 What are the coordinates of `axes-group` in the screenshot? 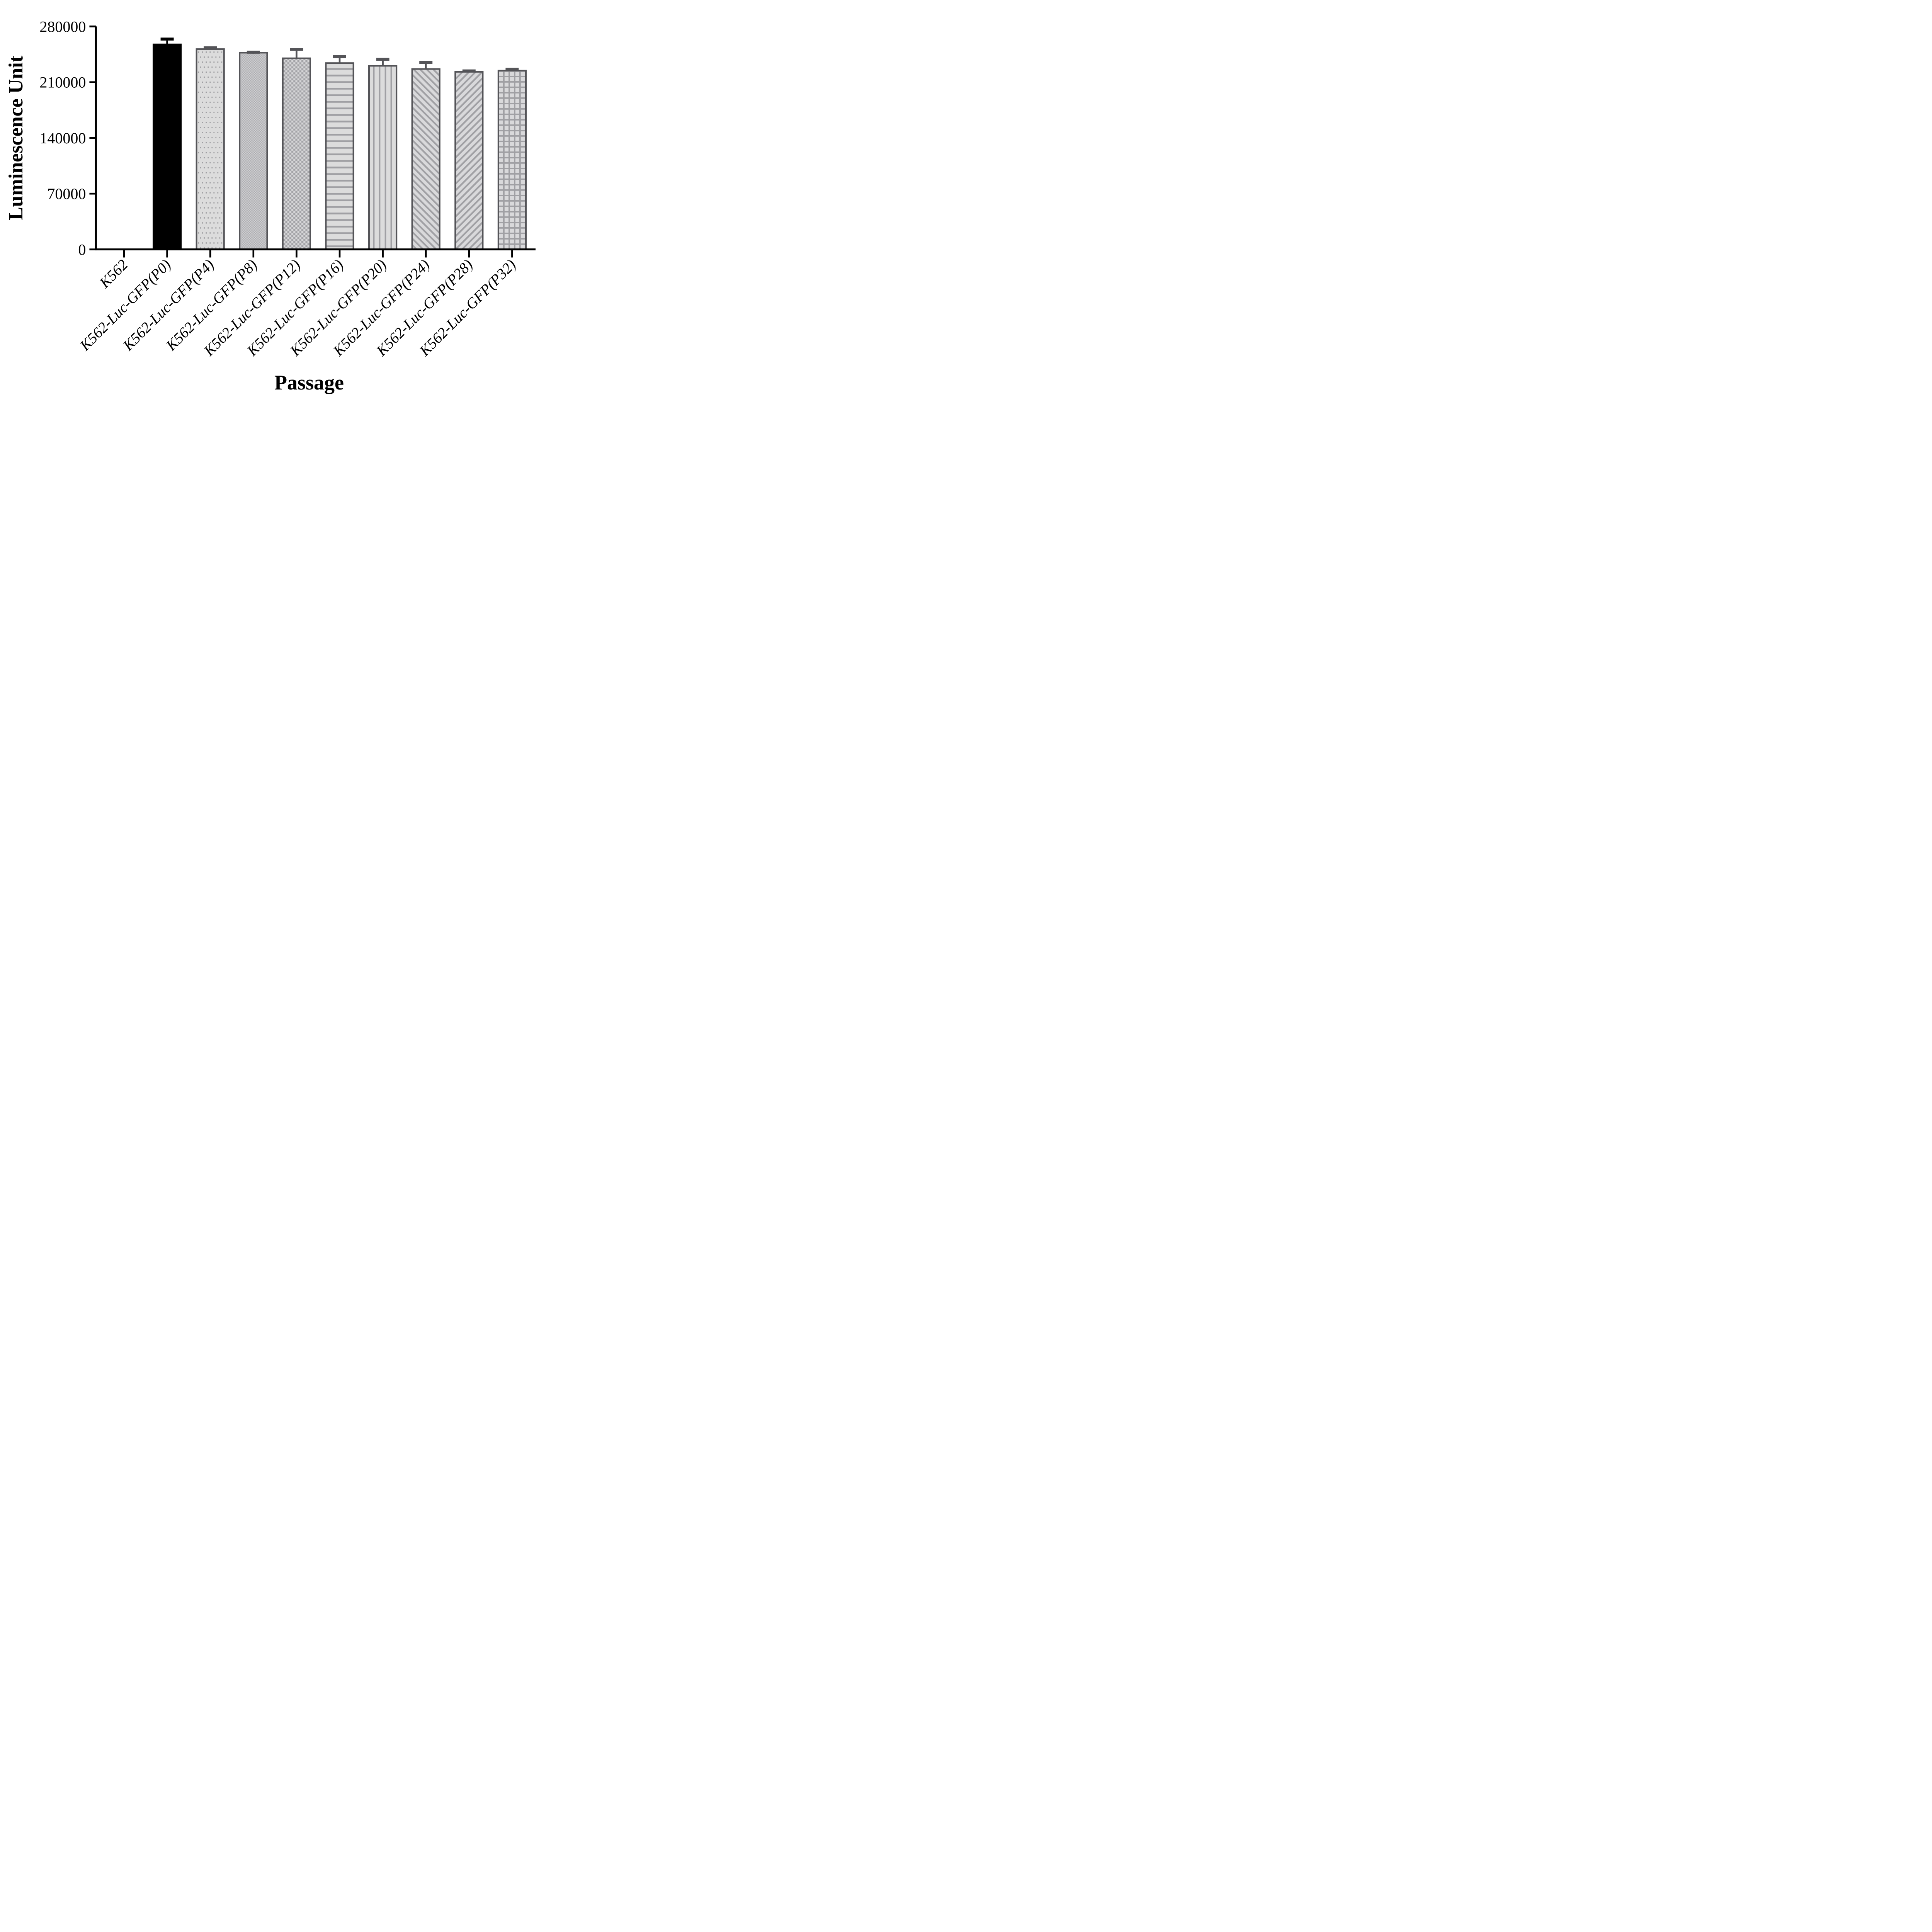 It's located at (312, 142).